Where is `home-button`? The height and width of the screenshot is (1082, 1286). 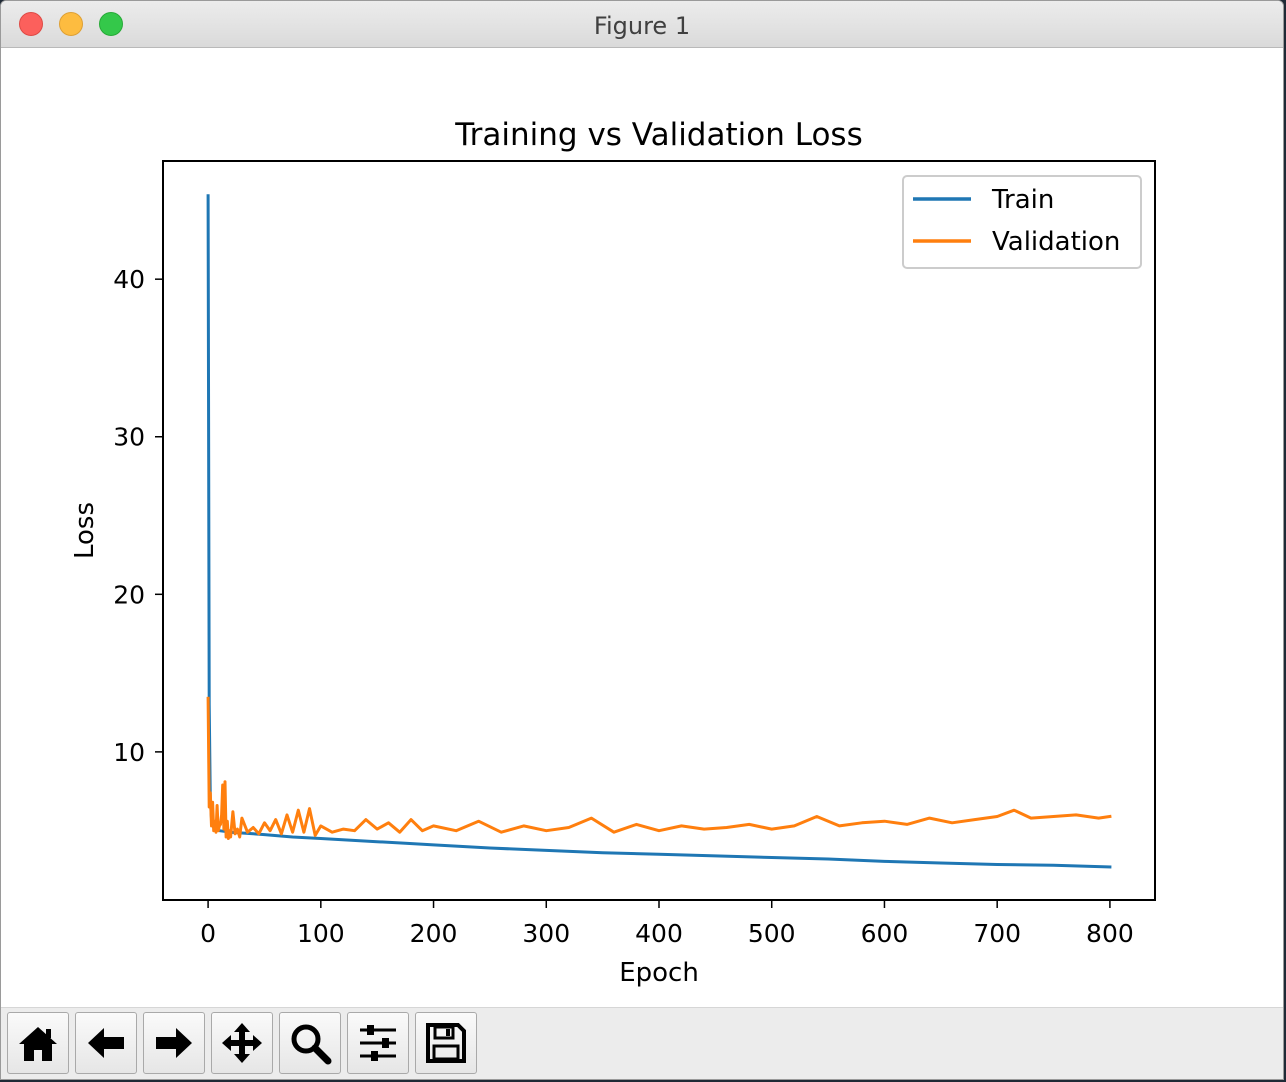 home-button is located at coordinates (38, 1043).